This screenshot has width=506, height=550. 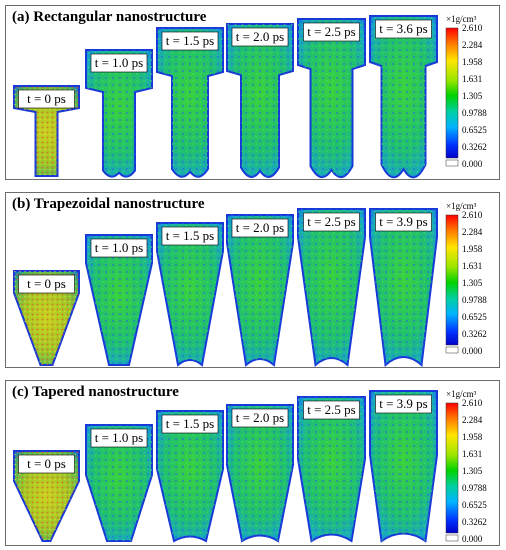 I want to click on frame-5: t = 3.6 ps, so click(x=403, y=97).